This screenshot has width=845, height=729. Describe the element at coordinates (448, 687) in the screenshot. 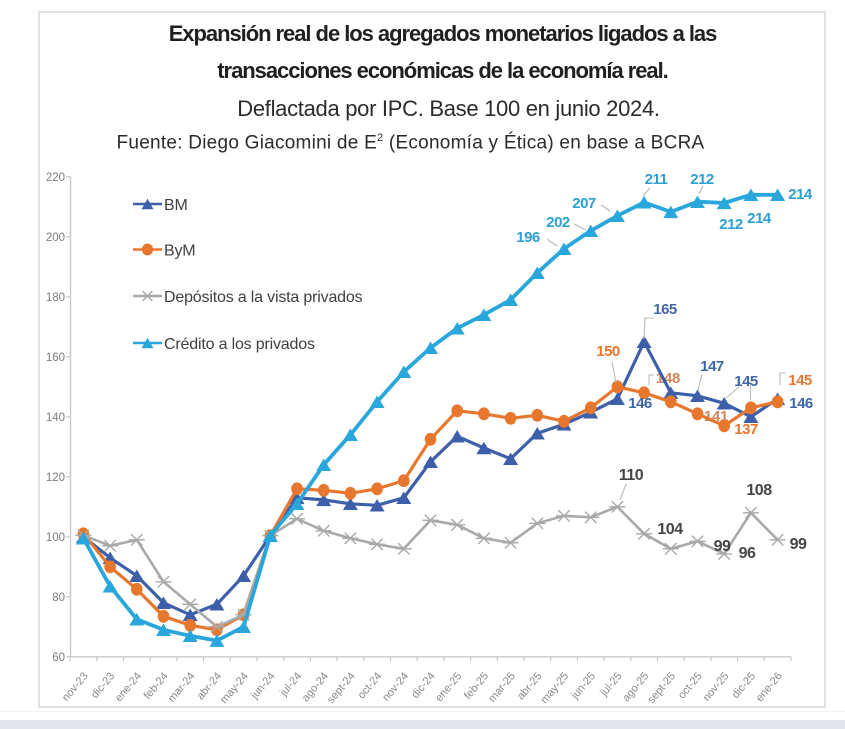

I see `svg-text: ene-25` at that location.